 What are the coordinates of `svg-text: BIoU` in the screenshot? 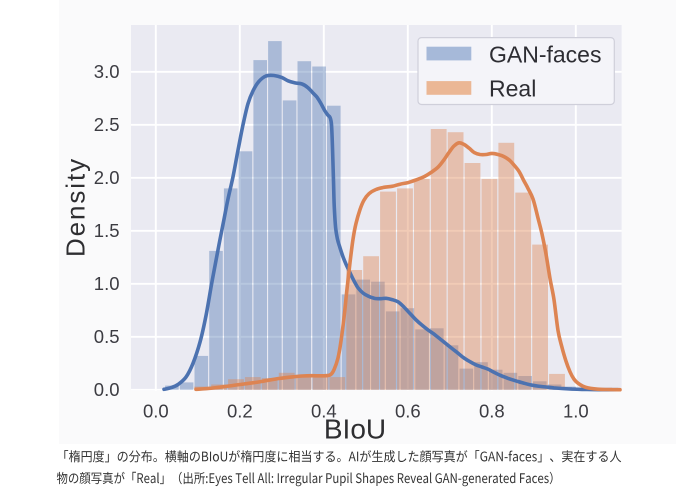 It's located at (355, 429).